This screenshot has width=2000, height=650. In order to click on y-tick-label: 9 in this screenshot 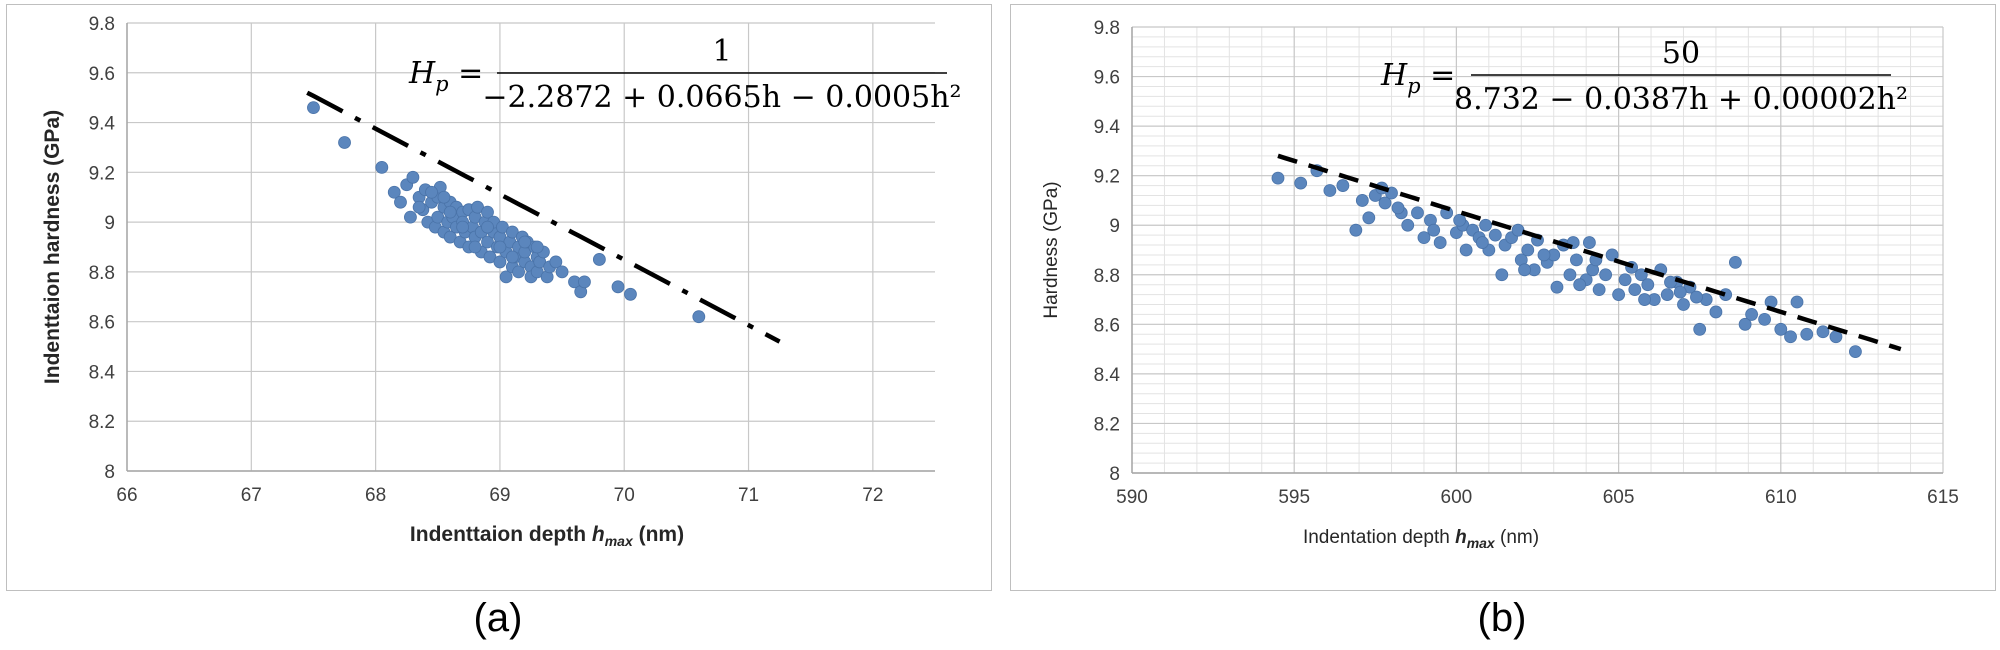, I will do `click(109, 223)`.